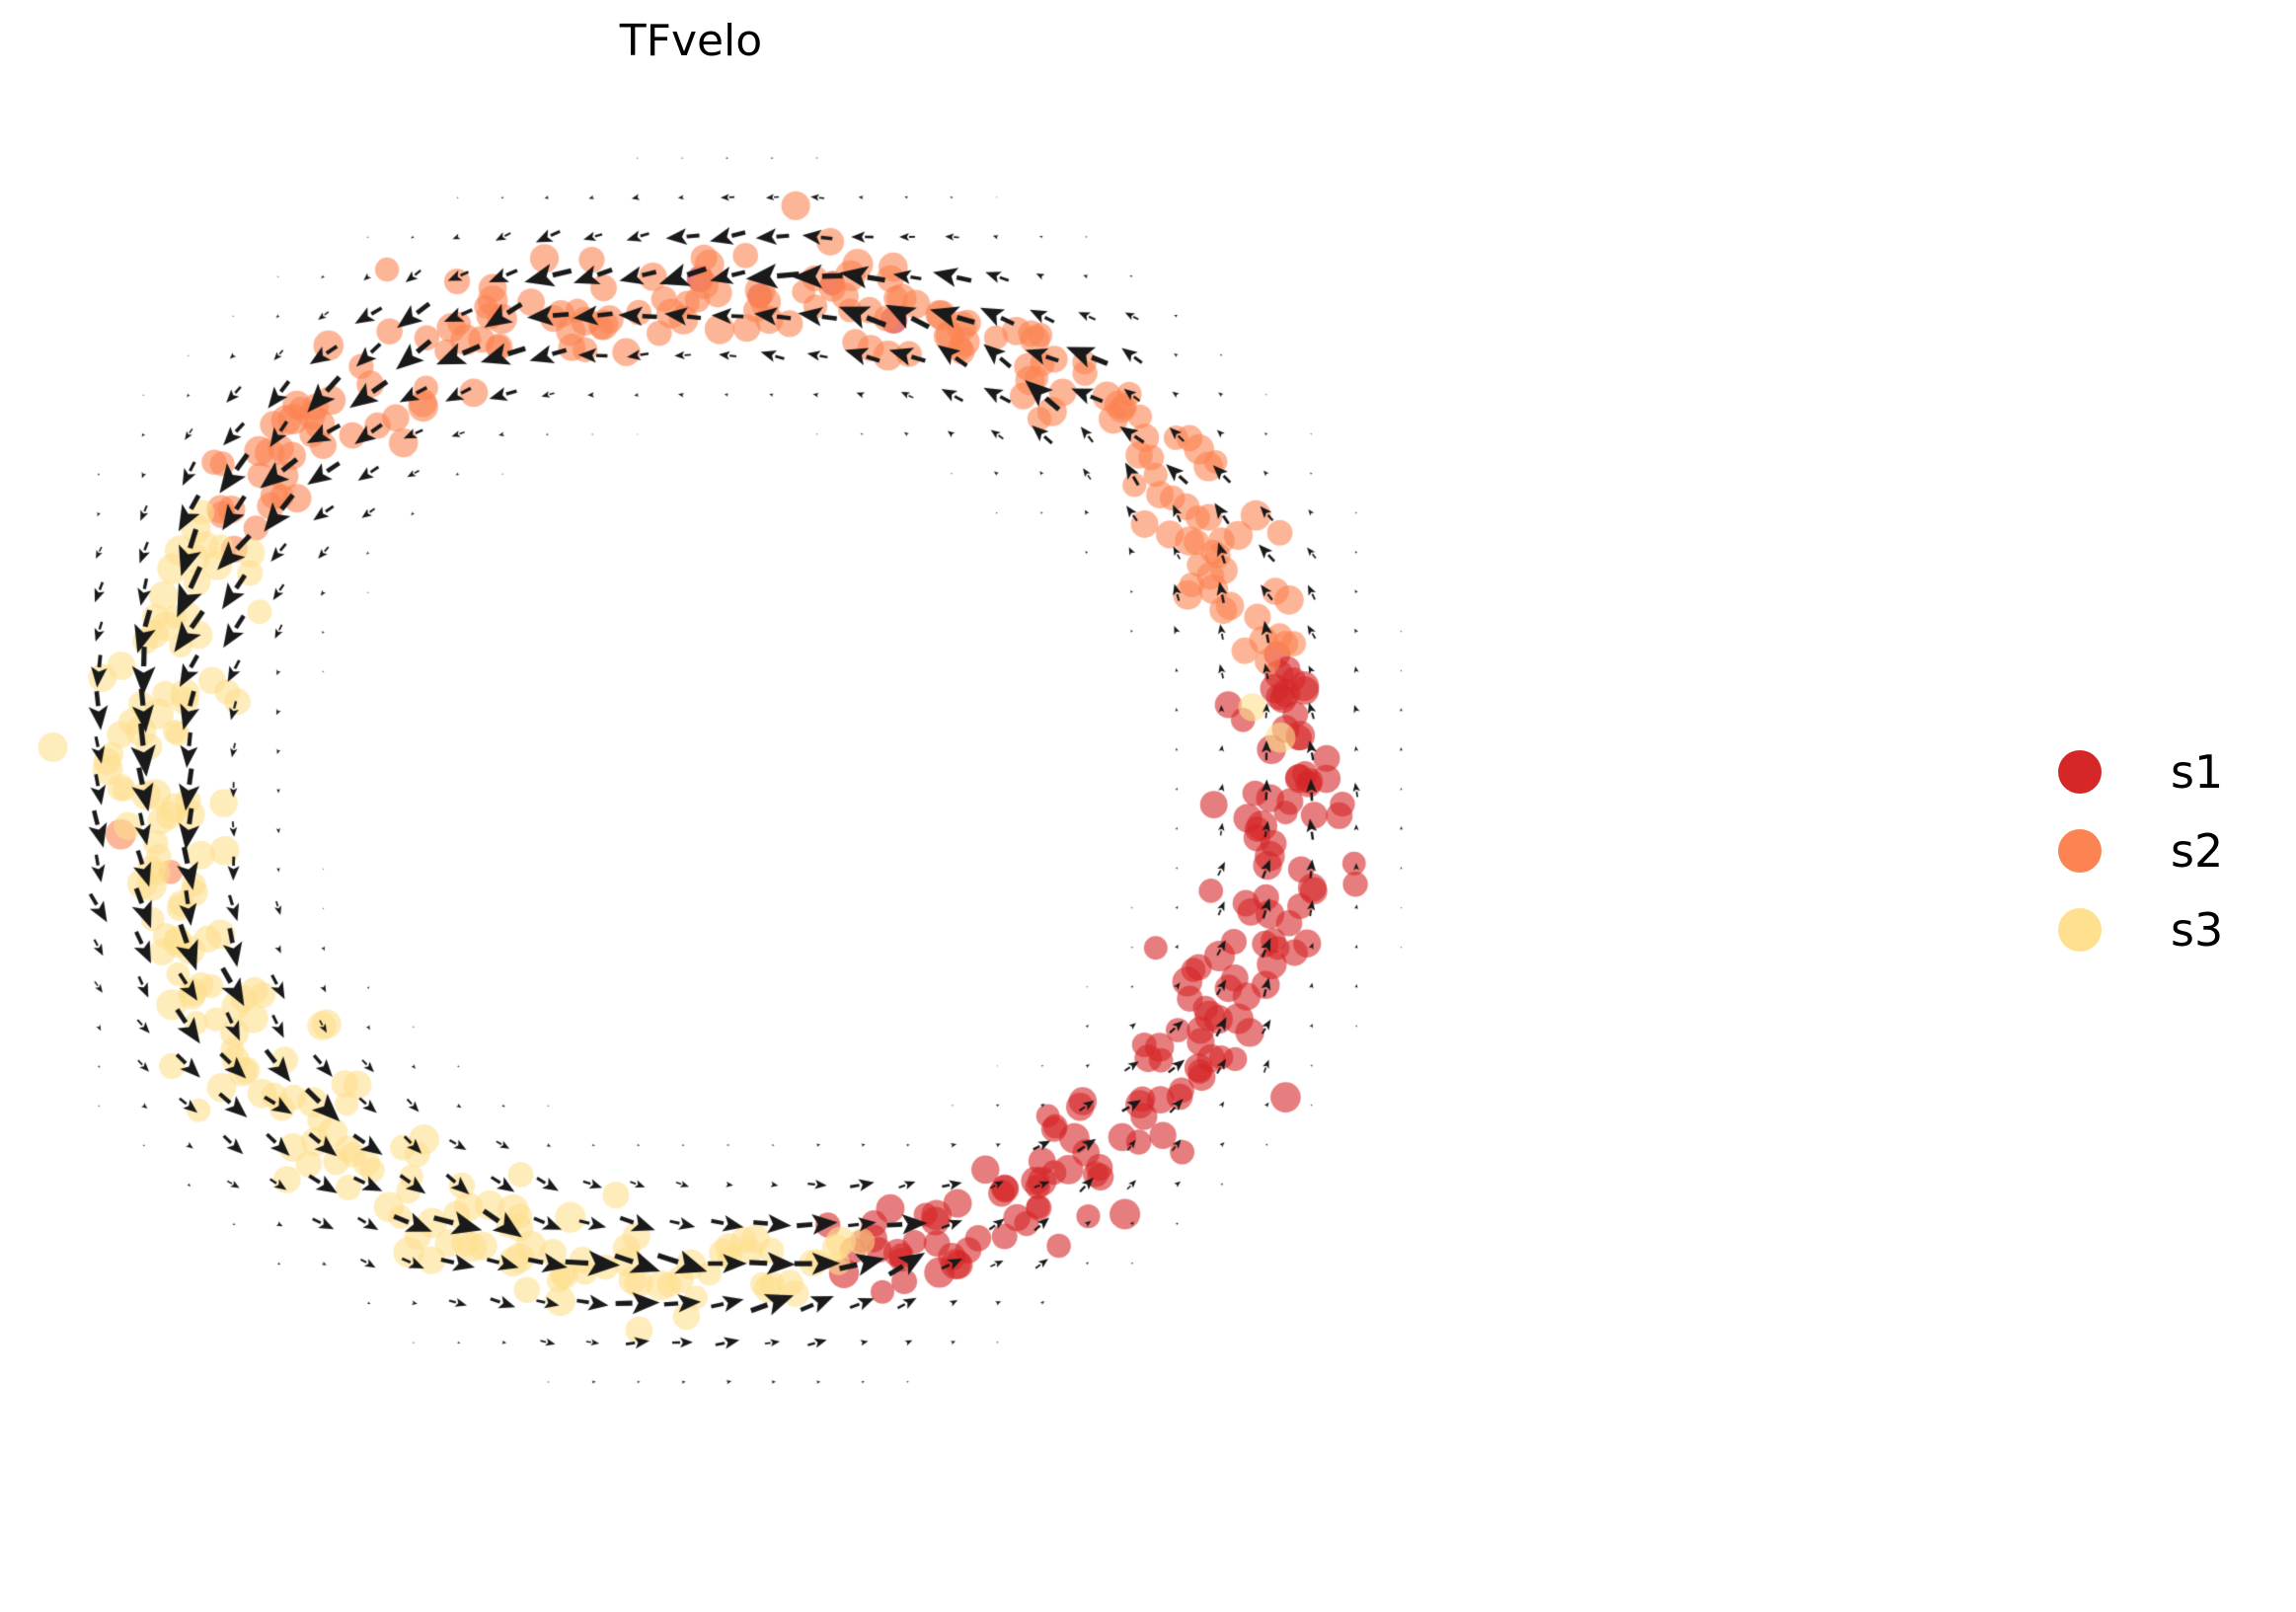 The width and height of the screenshot is (2296, 1612). I want to click on legend-item-label: s2, so click(2197, 851).